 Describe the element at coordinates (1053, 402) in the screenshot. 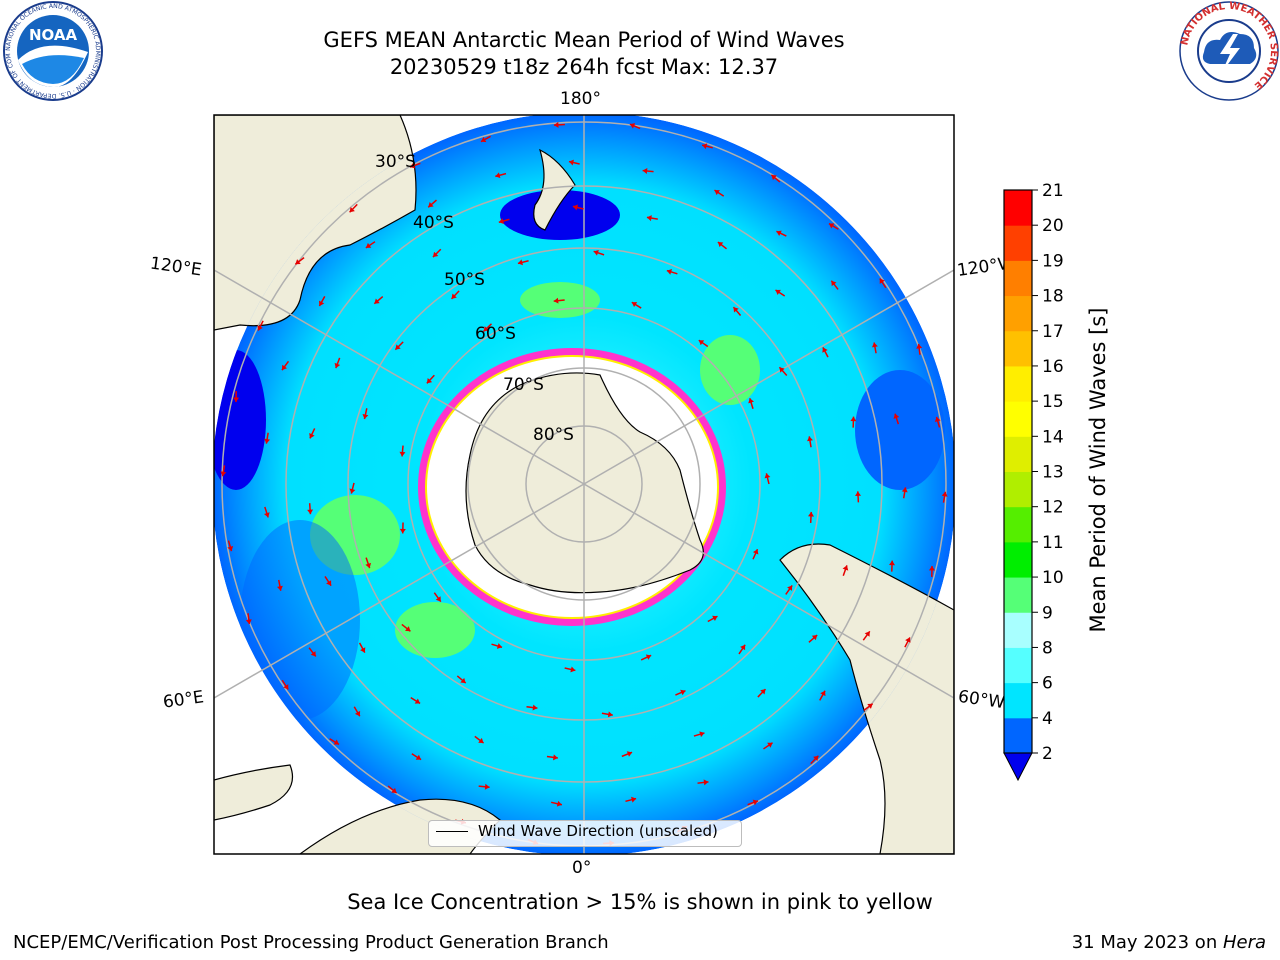

I see `colorbar-tick-label: 15` at that location.